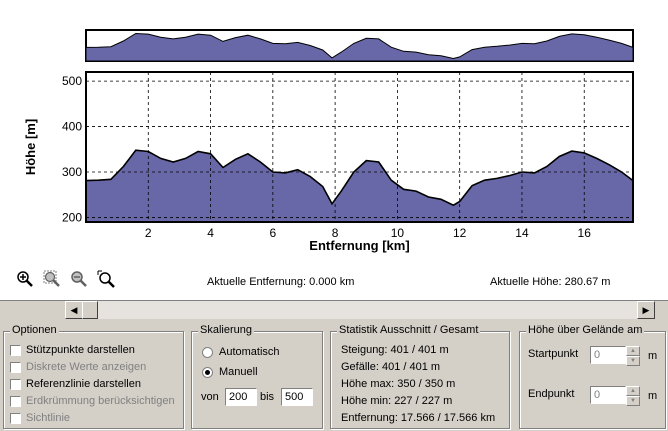 This screenshot has height=431, width=668. Describe the element at coordinates (72, 172) in the screenshot. I see `y-tick-label: 300` at that location.